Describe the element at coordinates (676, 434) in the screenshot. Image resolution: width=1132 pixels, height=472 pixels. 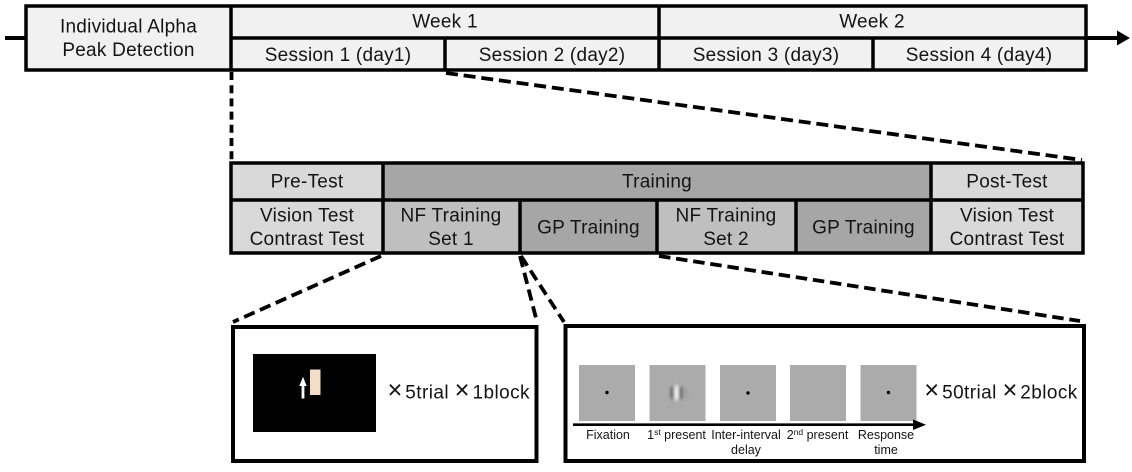
I see `svg-text: 1st present` at that location.